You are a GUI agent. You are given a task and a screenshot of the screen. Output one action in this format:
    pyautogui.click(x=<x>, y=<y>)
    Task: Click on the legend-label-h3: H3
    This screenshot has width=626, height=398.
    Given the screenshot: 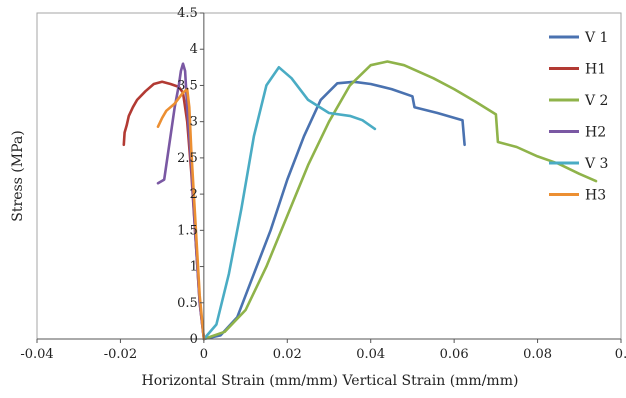 What is the action you would take?
    pyautogui.click(x=595, y=196)
    